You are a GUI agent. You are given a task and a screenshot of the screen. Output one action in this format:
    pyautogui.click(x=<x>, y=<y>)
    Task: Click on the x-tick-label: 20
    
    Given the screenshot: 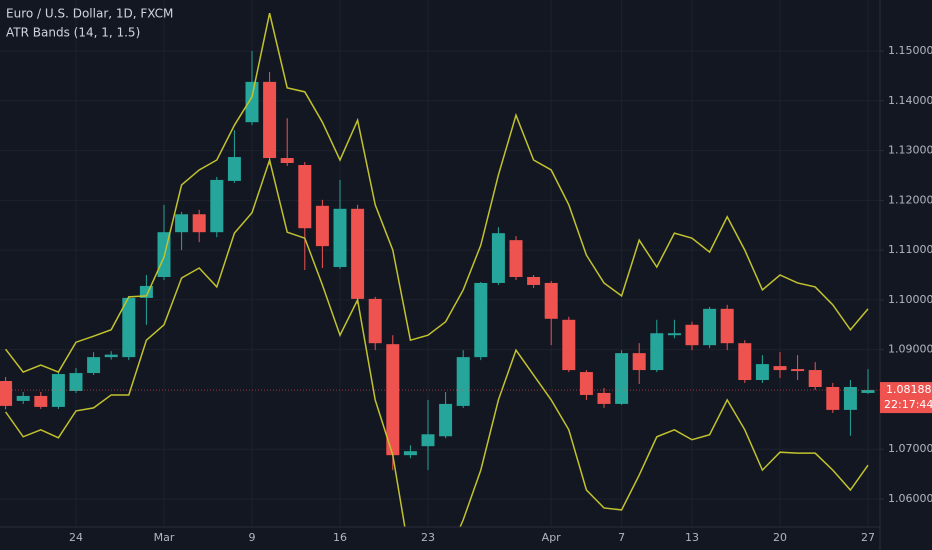 What is the action you would take?
    pyautogui.click(x=780, y=537)
    